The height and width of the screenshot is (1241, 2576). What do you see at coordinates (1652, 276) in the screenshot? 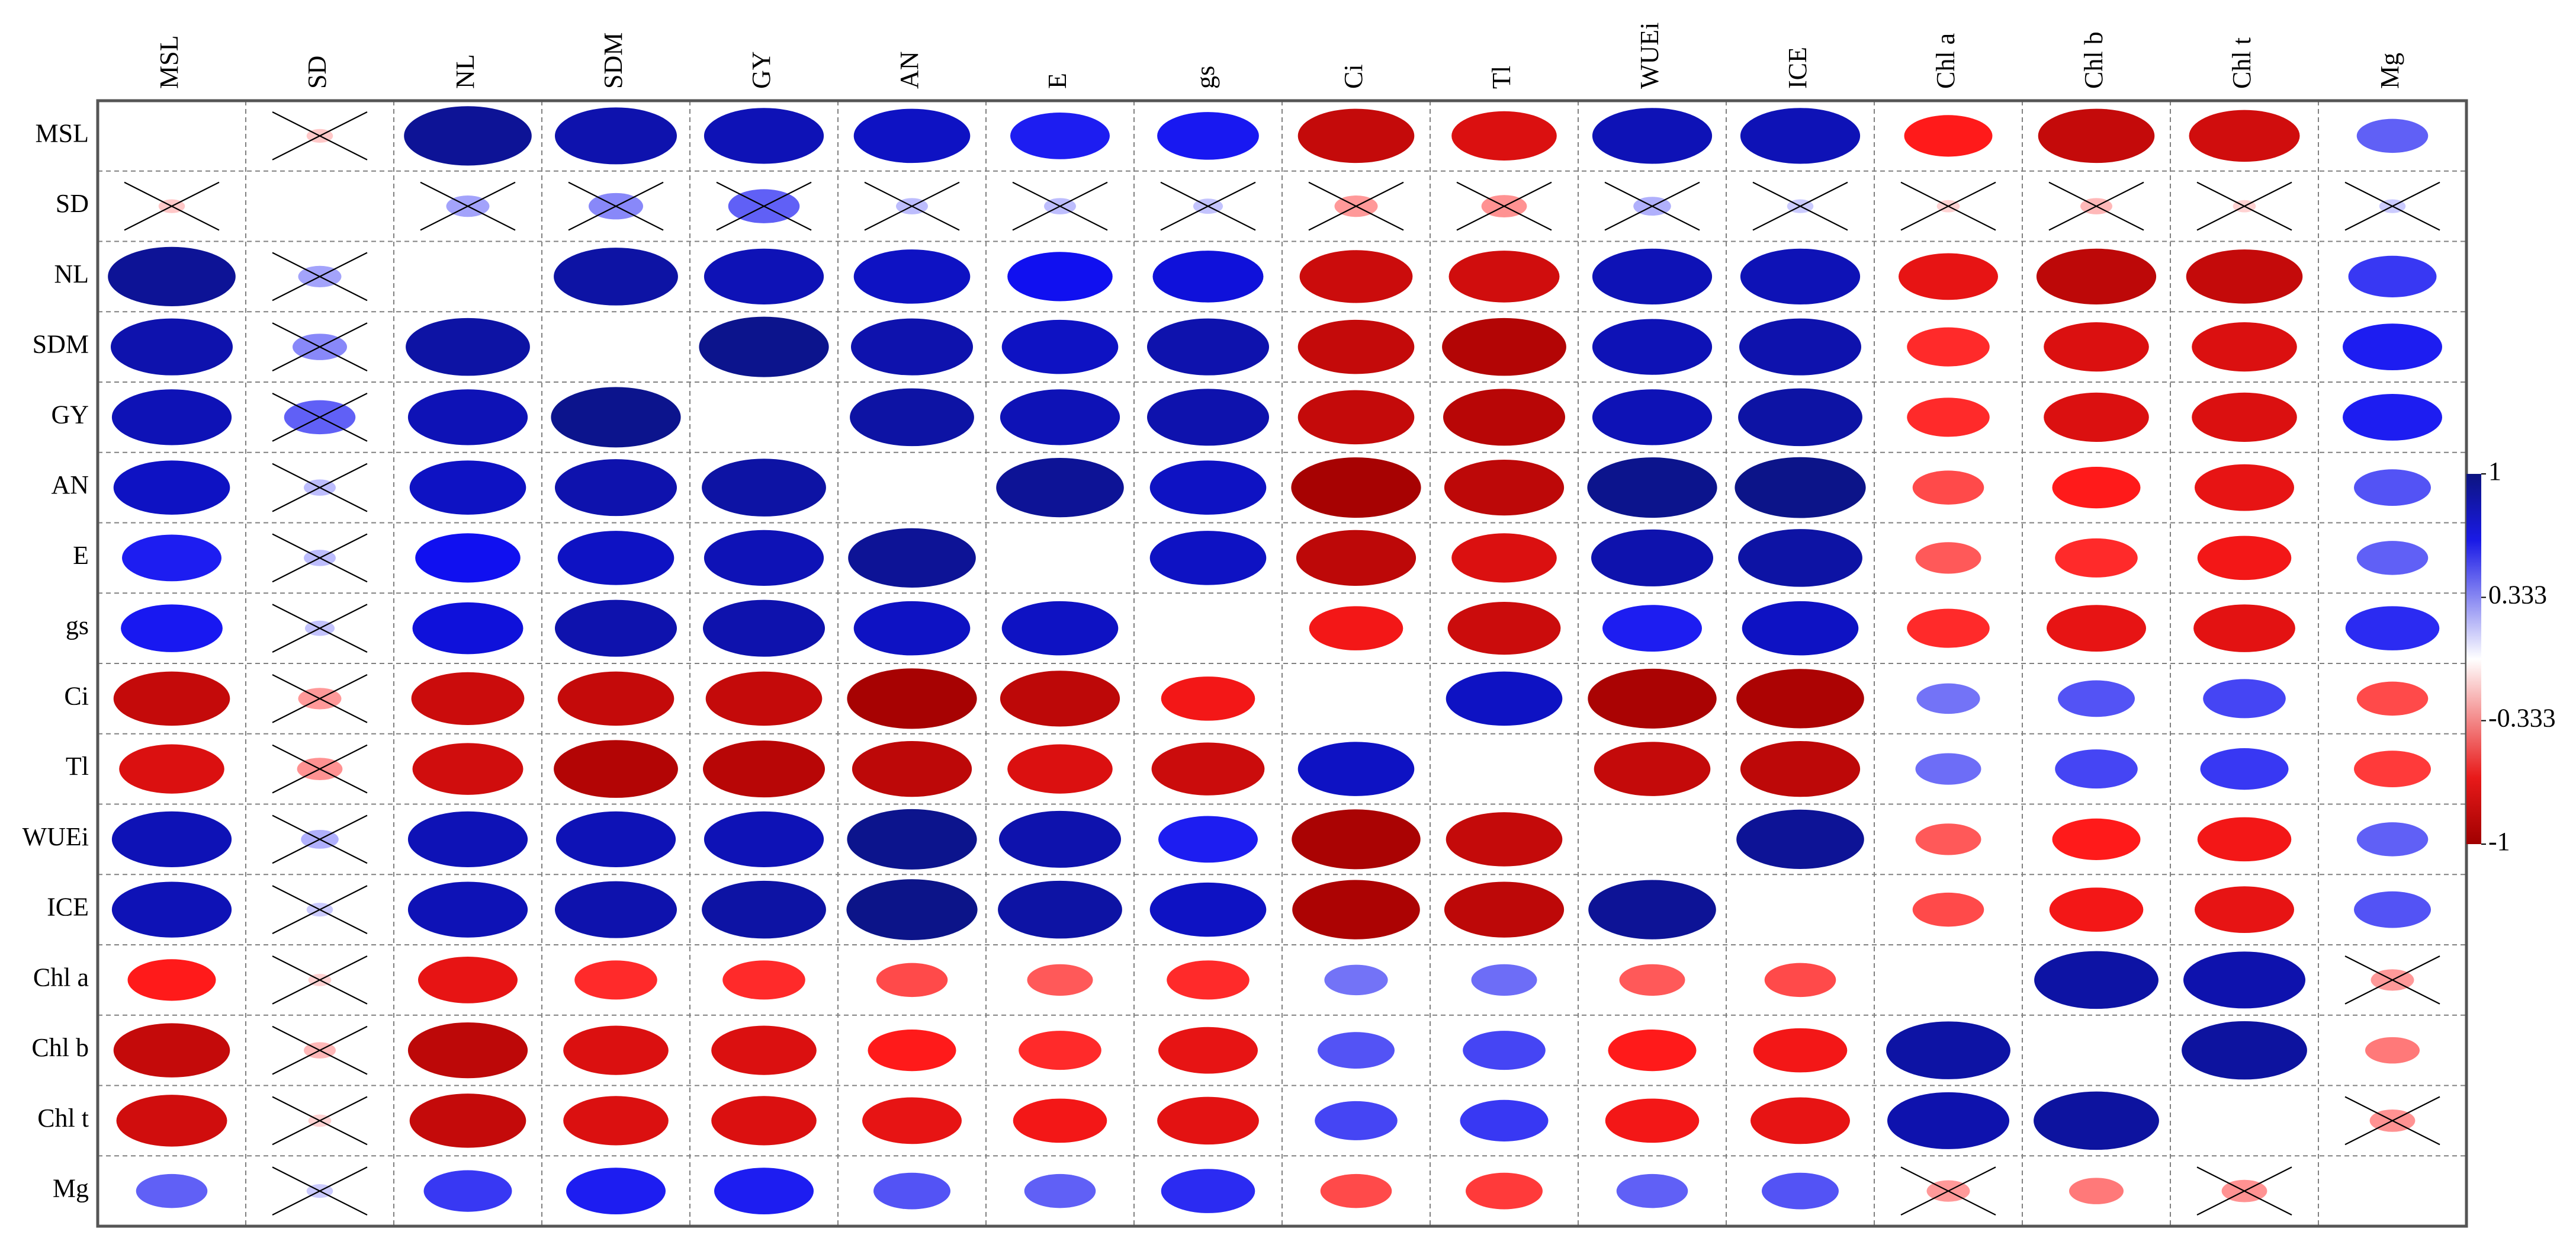
I see `cell-nl-wuei` at bounding box center [1652, 276].